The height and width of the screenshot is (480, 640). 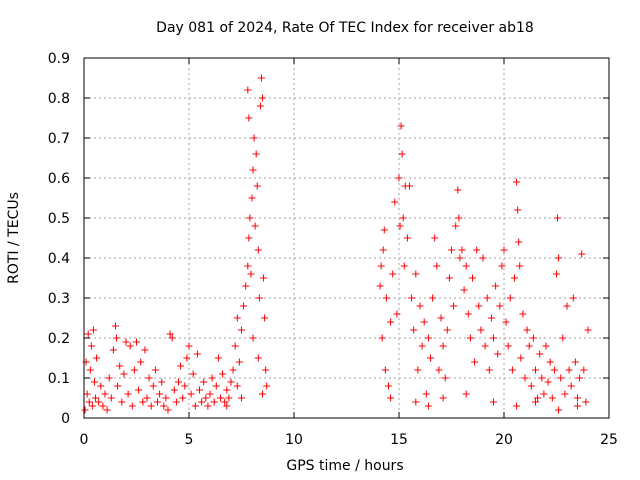 What do you see at coordinates (349, 440) in the screenshot?
I see `x-tick-labels: 0 5 10 15 20 25` at bounding box center [349, 440].